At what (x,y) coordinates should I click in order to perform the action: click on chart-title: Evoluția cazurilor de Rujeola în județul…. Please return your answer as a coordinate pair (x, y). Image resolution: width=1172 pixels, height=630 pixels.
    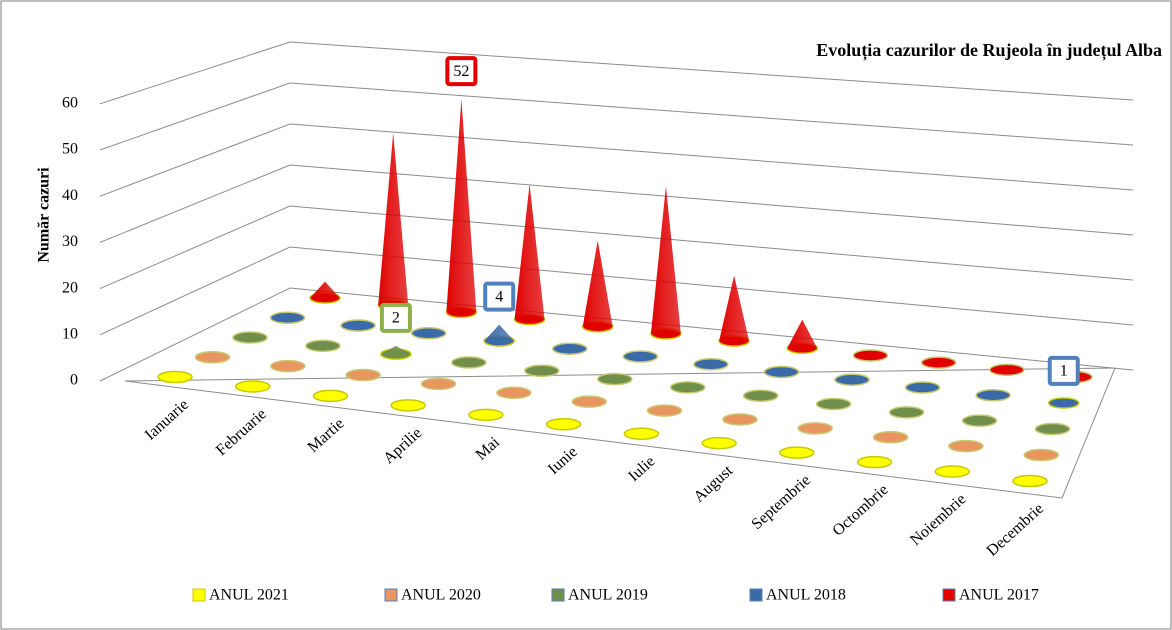
    Looking at the image, I should click on (989, 50).